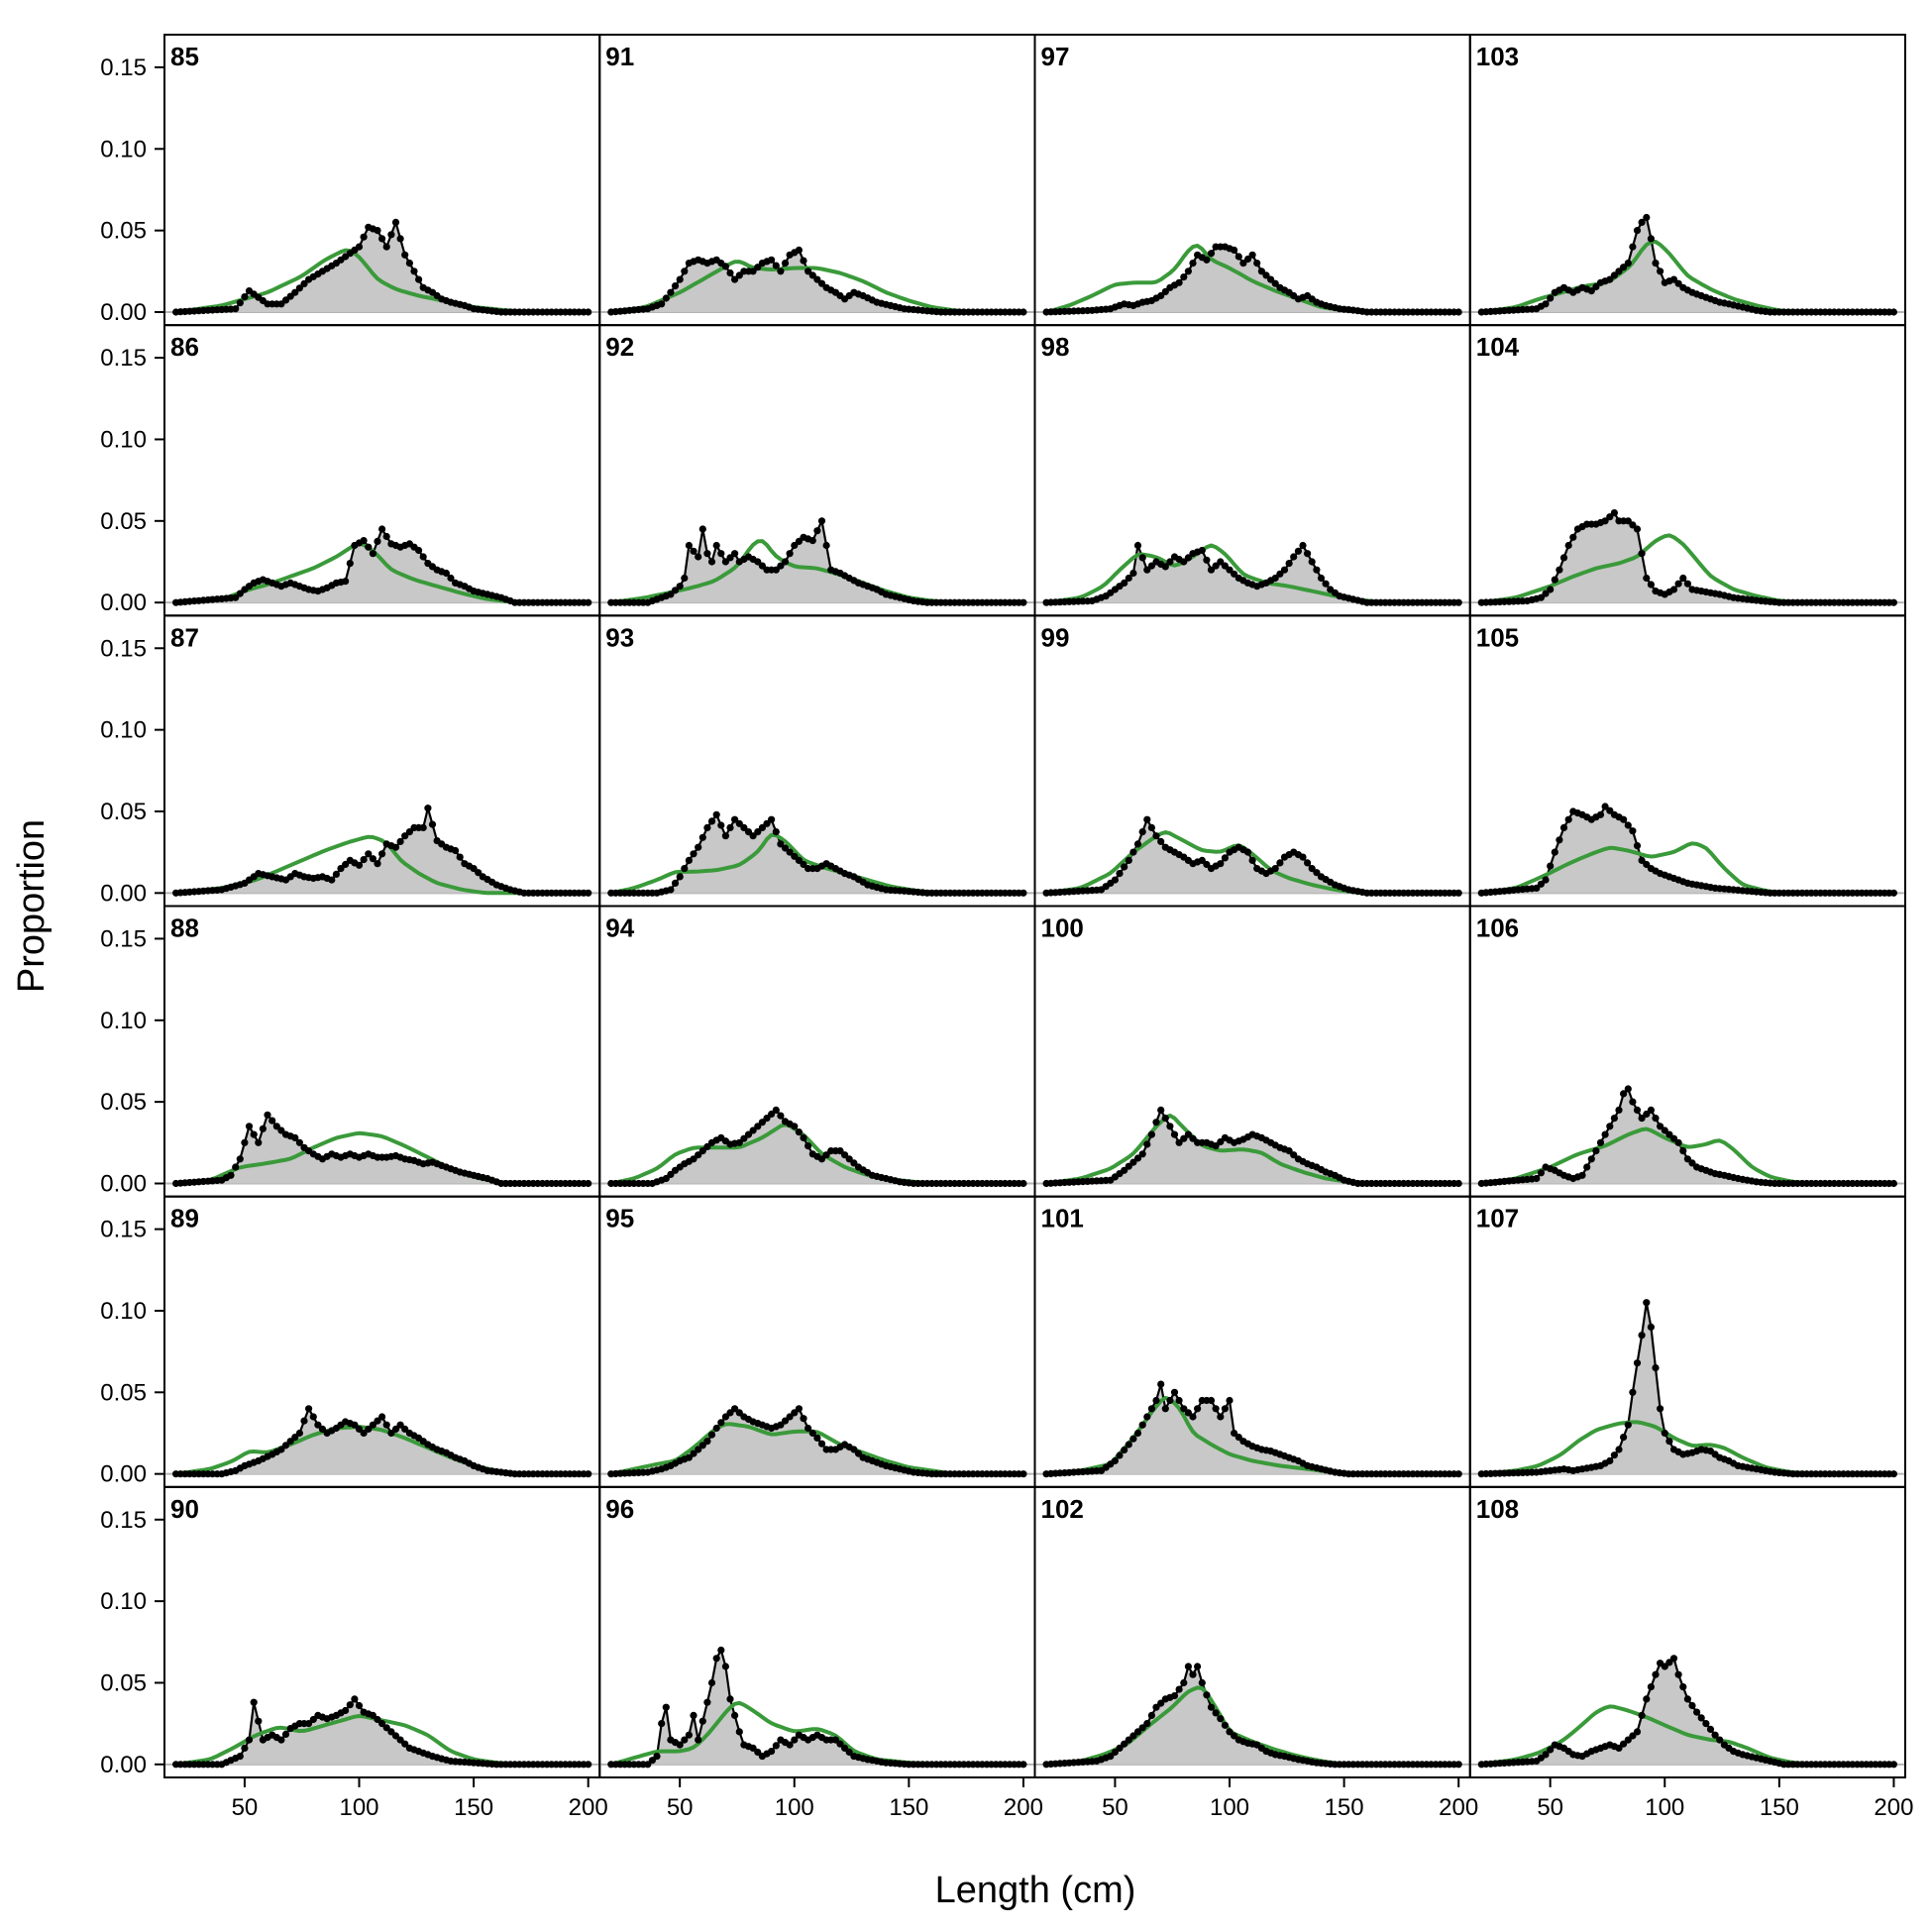 This screenshot has width=1932, height=1932. Describe the element at coordinates (817, 1342) in the screenshot. I see `panel-95: 95` at that location.